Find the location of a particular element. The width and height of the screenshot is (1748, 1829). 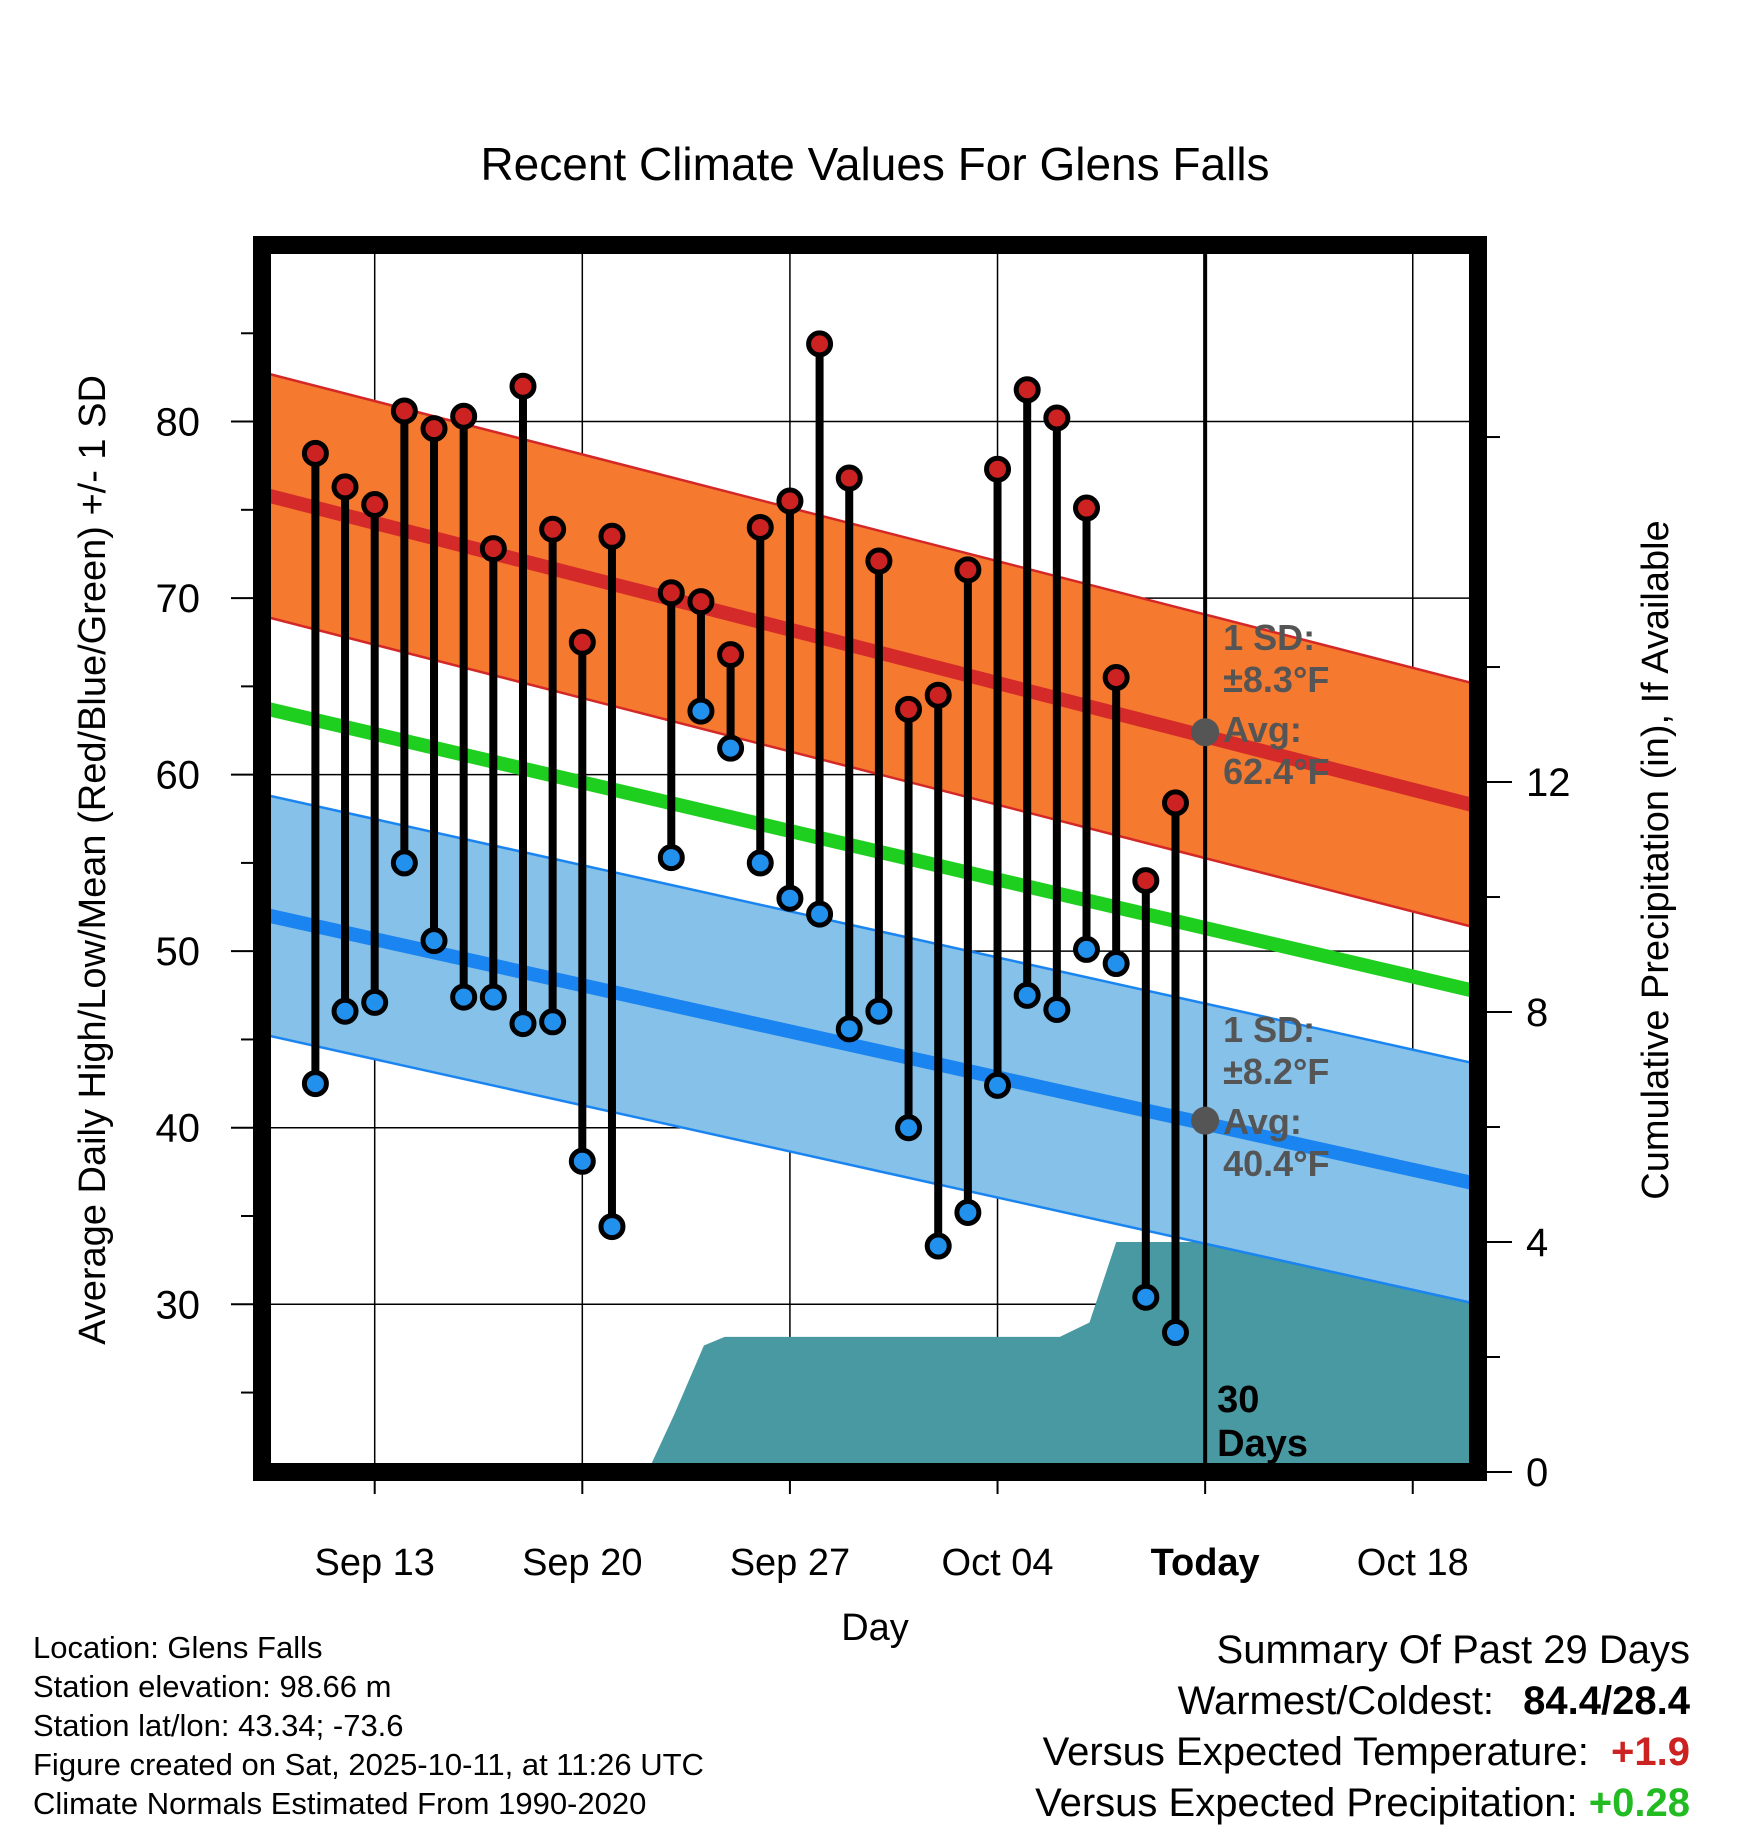

summary-warm-cold-label: Warmest/Coldest: is located at coordinates (1336, 1701).